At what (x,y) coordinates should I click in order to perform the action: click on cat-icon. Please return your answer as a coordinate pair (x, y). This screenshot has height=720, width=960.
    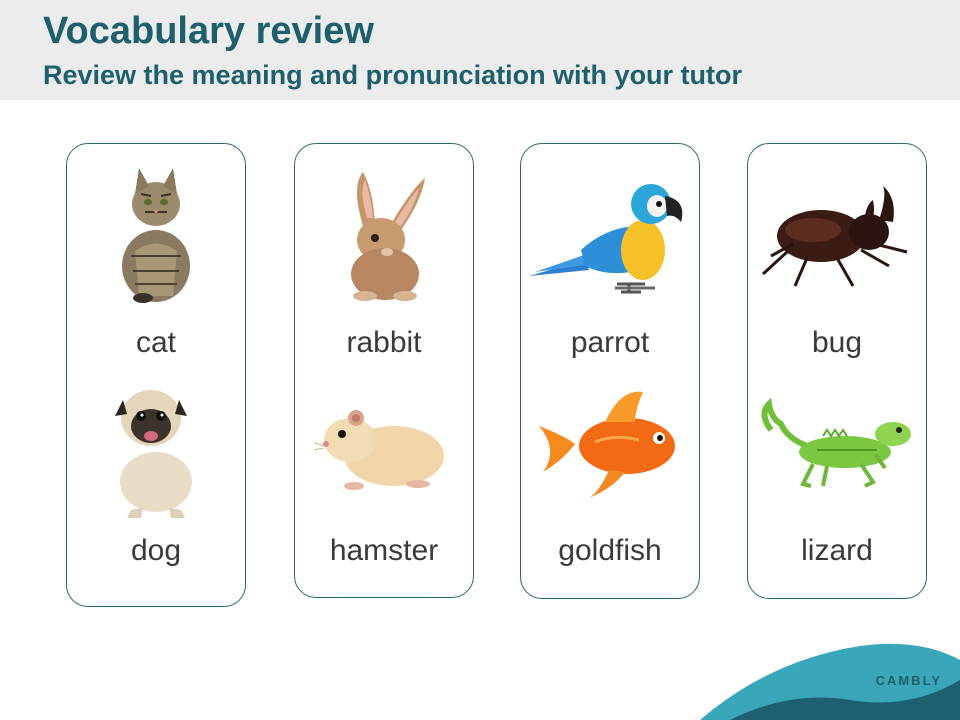
    Looking at the image, I should click on (156, 235).